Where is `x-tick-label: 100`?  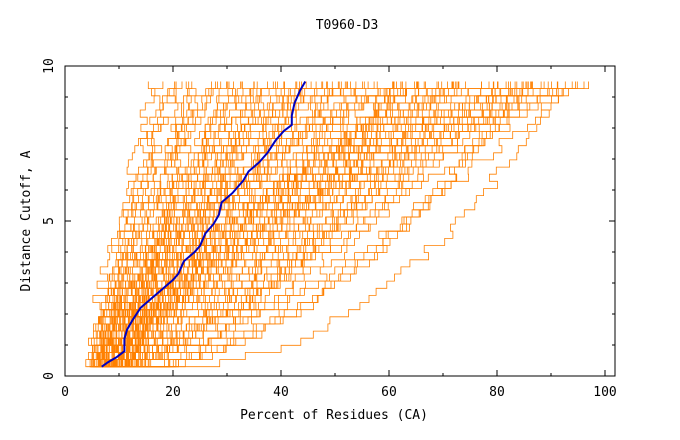 x-tick-label: 100 is located at coordinates (604, 392).